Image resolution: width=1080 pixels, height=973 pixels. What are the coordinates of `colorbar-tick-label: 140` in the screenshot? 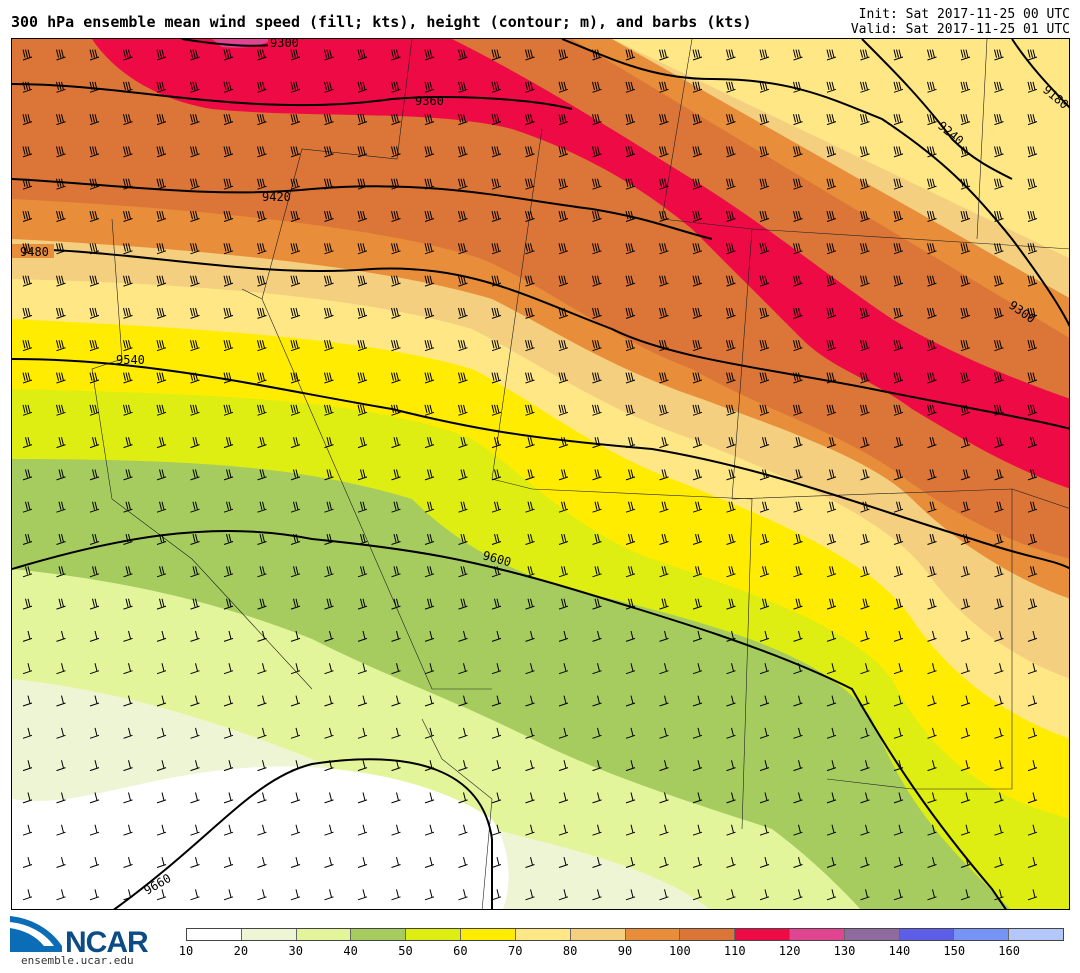 It's located at (899, 951).